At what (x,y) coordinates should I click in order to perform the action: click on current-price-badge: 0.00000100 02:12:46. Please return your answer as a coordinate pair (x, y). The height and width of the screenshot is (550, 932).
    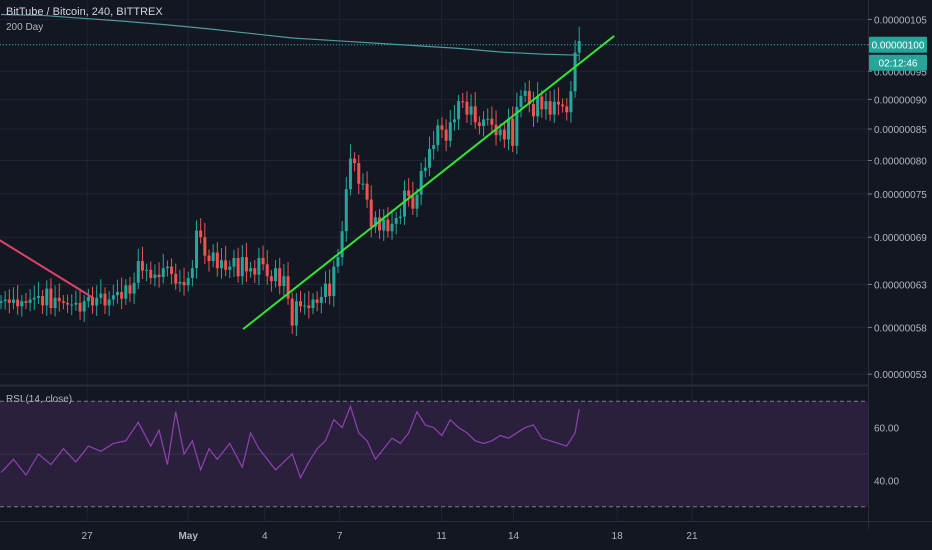
    Looking at the image, I should click on (898, 53).